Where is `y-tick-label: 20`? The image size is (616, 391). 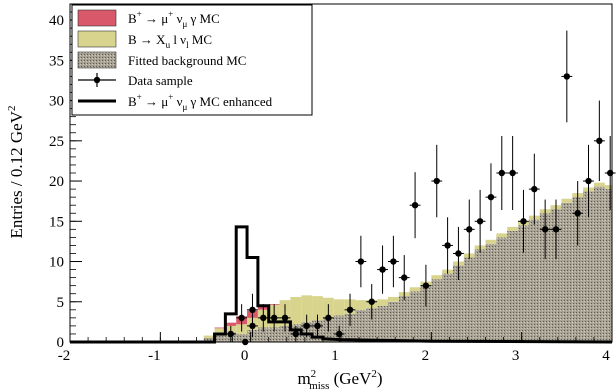
y-tick-label: 20 is located at coordinates (56, 182).